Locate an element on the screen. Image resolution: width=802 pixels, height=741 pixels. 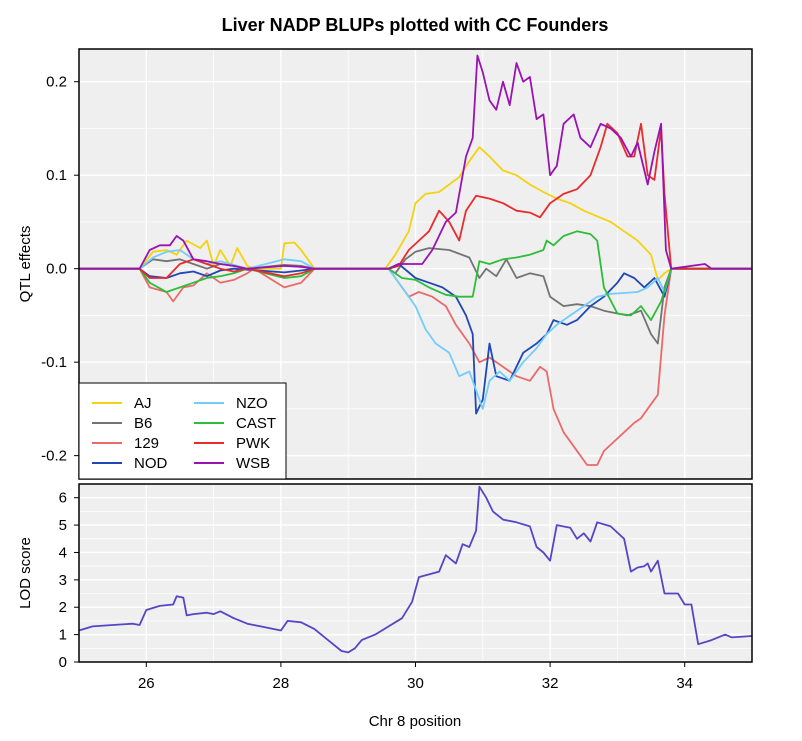
y-tick-label: -0.2 is located at coordinates (54, 456).